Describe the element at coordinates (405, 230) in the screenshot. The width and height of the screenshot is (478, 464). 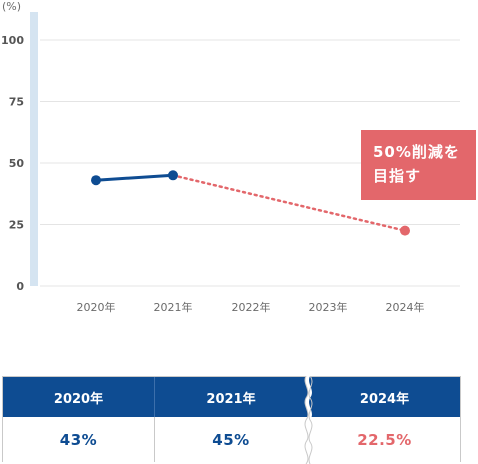
I see `target-point` at that location.